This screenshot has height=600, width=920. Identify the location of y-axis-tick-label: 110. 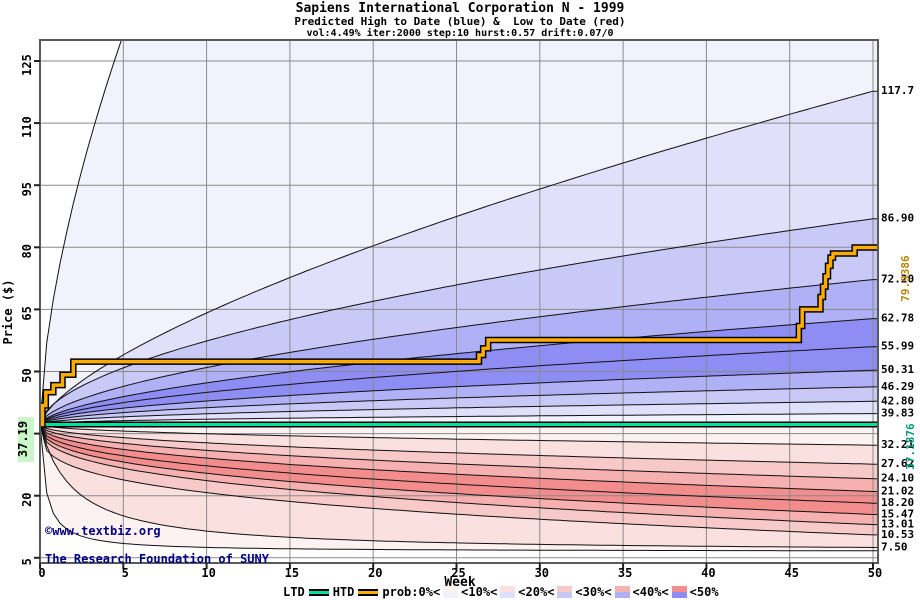
(27, 127).